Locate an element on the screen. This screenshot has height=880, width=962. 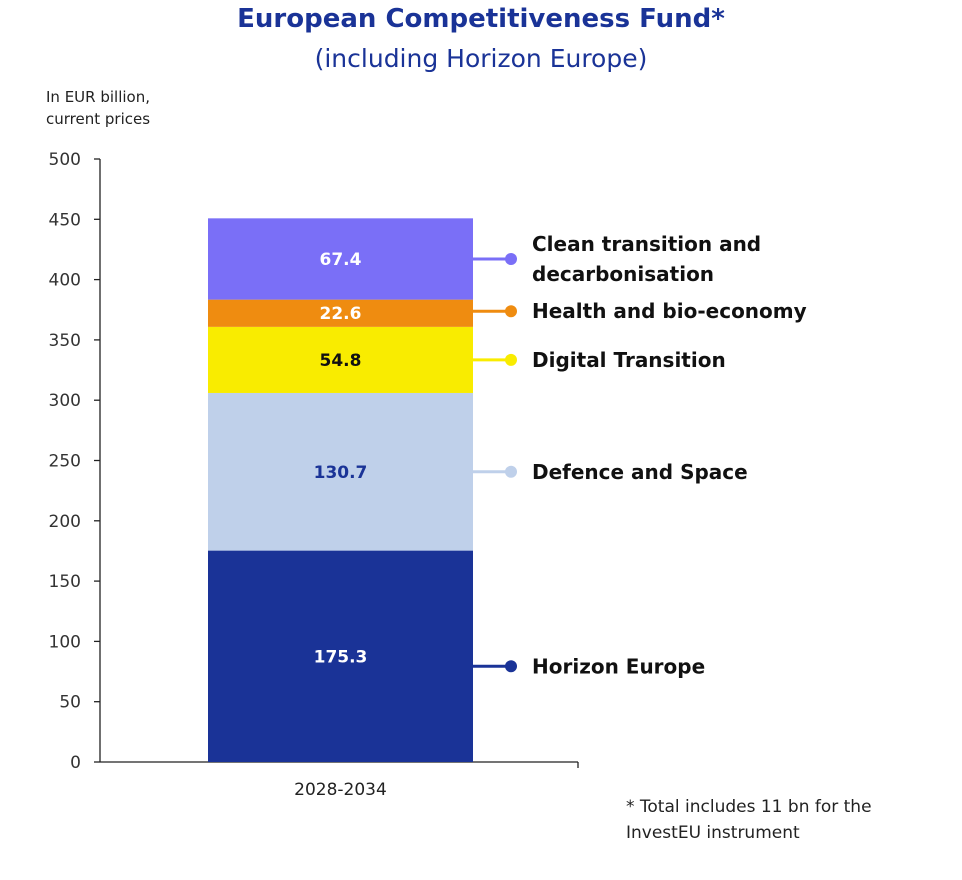
y-tick-label: 300 is located at coordinates (65, 401).